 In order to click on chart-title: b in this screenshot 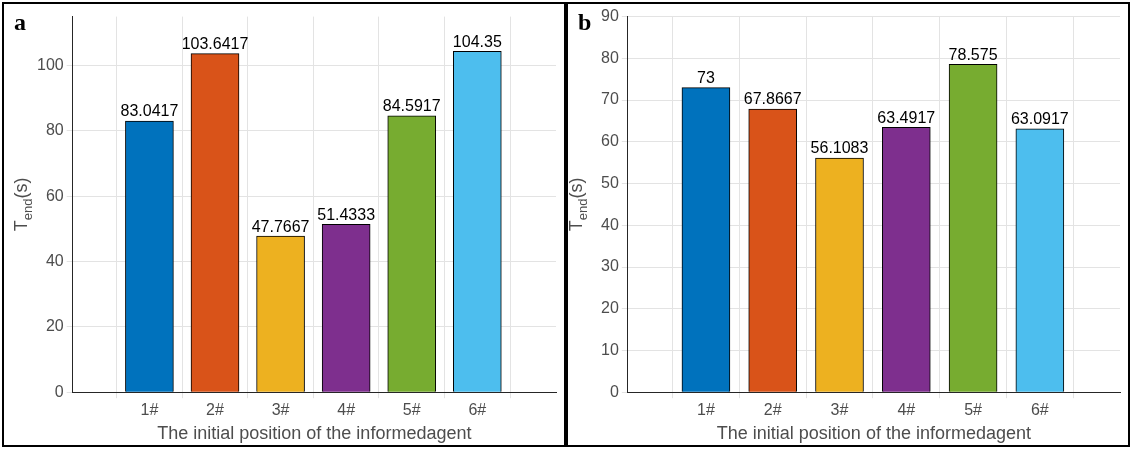, I will do `click(585, 22)`.